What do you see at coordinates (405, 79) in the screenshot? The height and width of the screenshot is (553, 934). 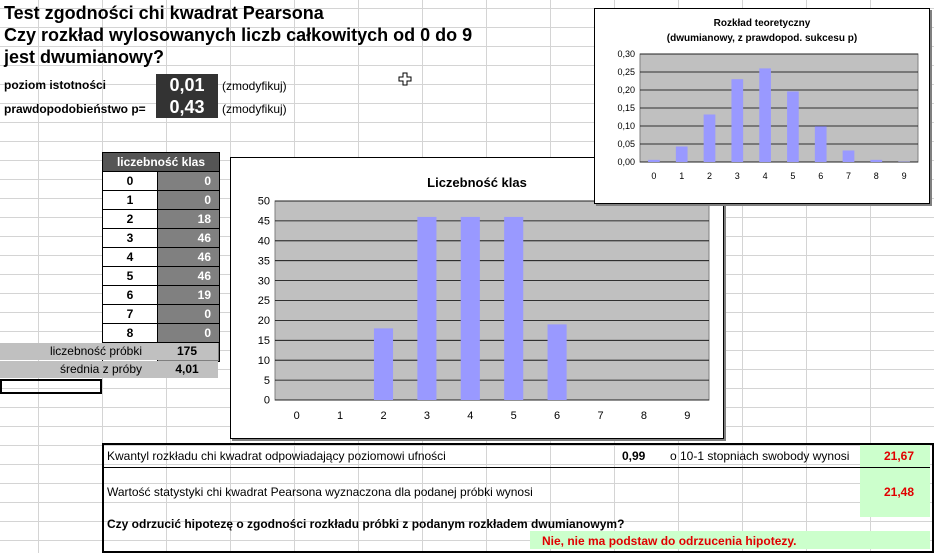 I see `cell-cursor-icon` at bounding box center [405, 79].